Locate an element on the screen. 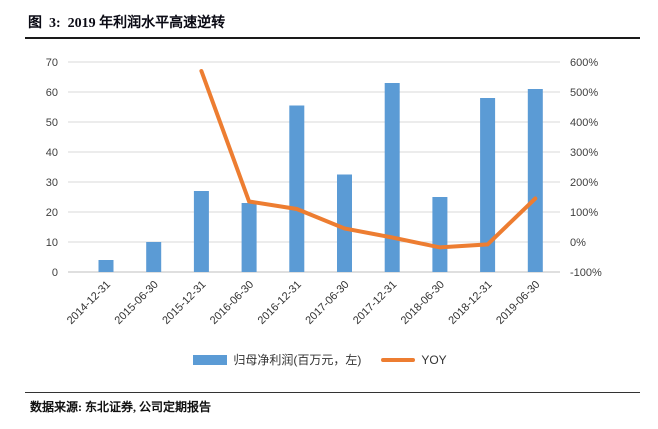 Image resolution: width=658 pixels, height=429 pixels. right-axis-tick-label: 0% is located at coordinates (578, 243).